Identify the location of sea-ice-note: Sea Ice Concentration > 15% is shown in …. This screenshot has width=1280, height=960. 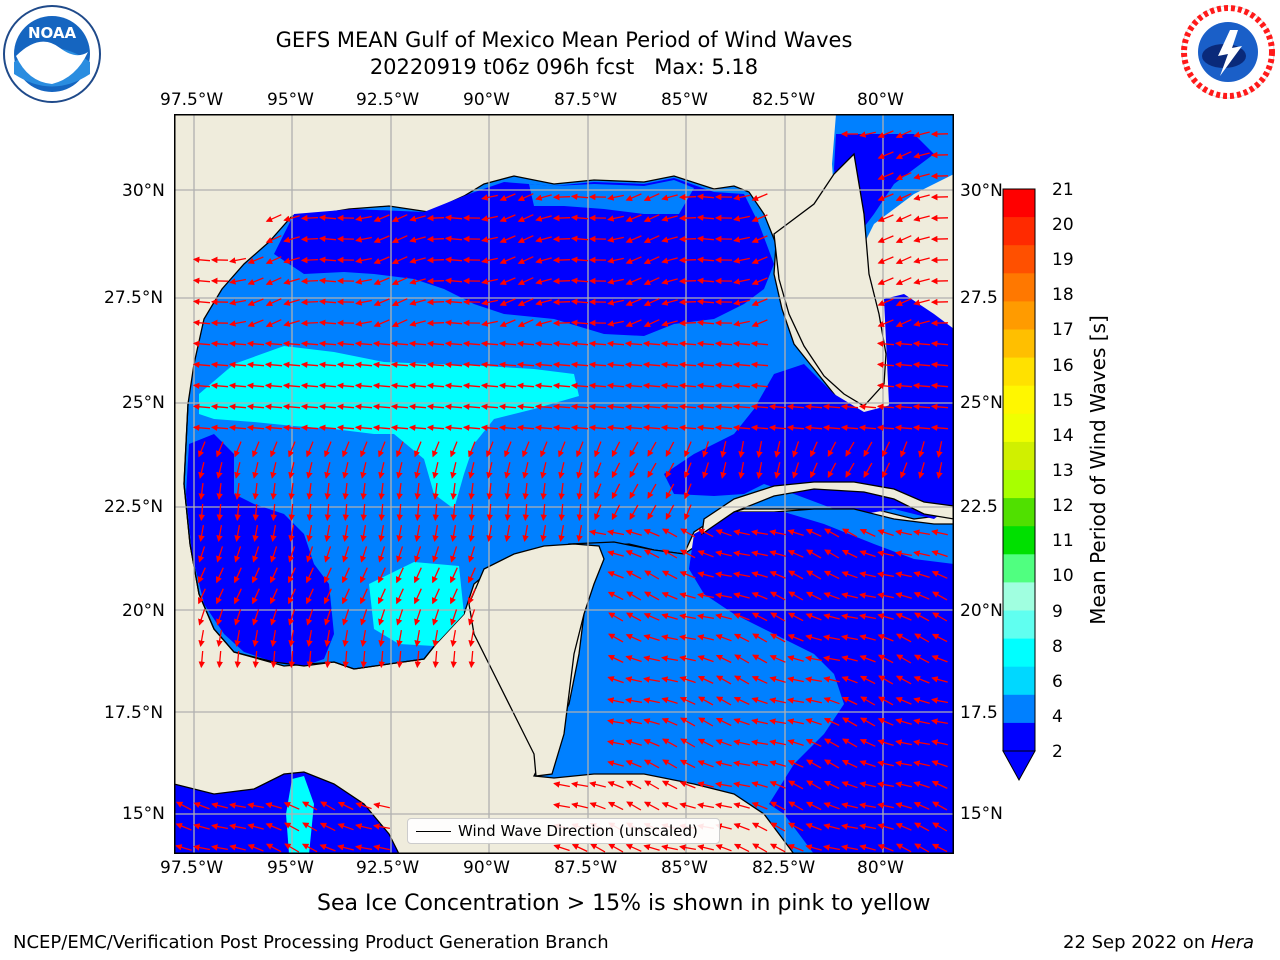
(624, 903).